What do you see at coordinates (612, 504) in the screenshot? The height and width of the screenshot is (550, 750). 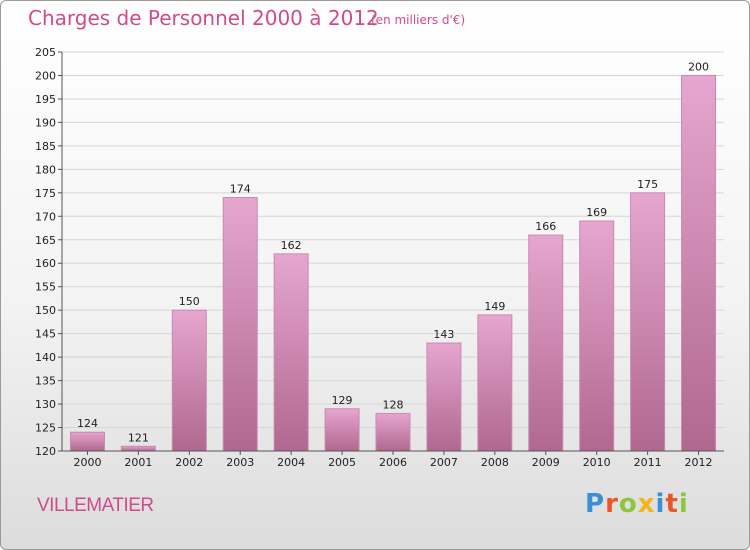 I see `logo-letter: r` at bounding box center [612, 504].